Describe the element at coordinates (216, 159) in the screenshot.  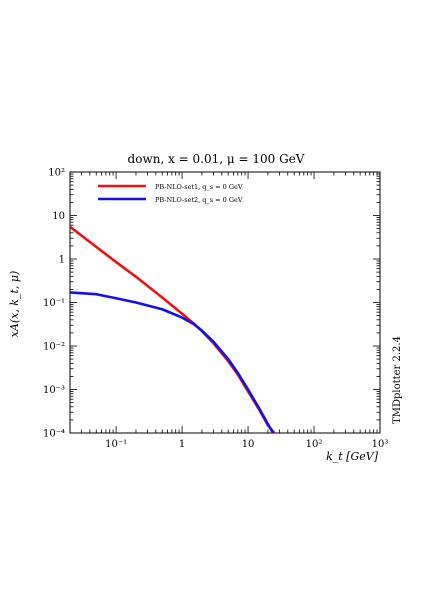
I see `chart-title: down, x = 0.01, μ = 100 GeV` at that location.